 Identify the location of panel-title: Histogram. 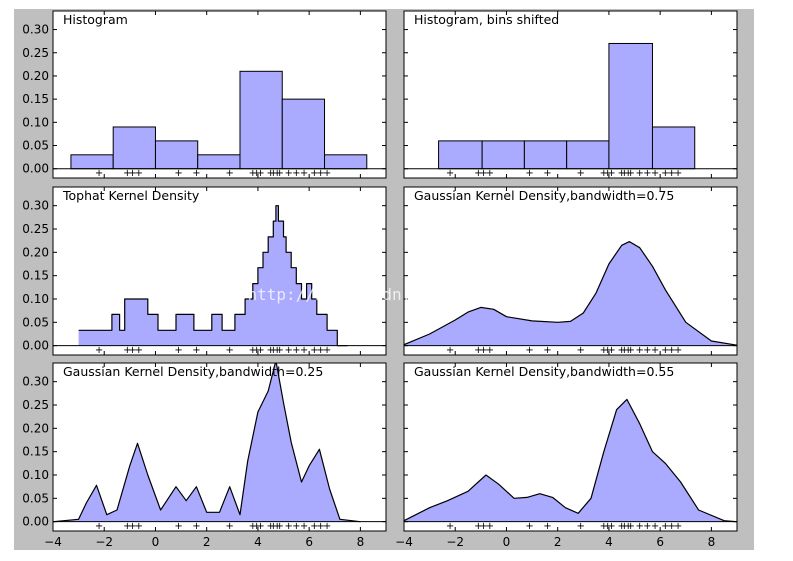
(95, 19).